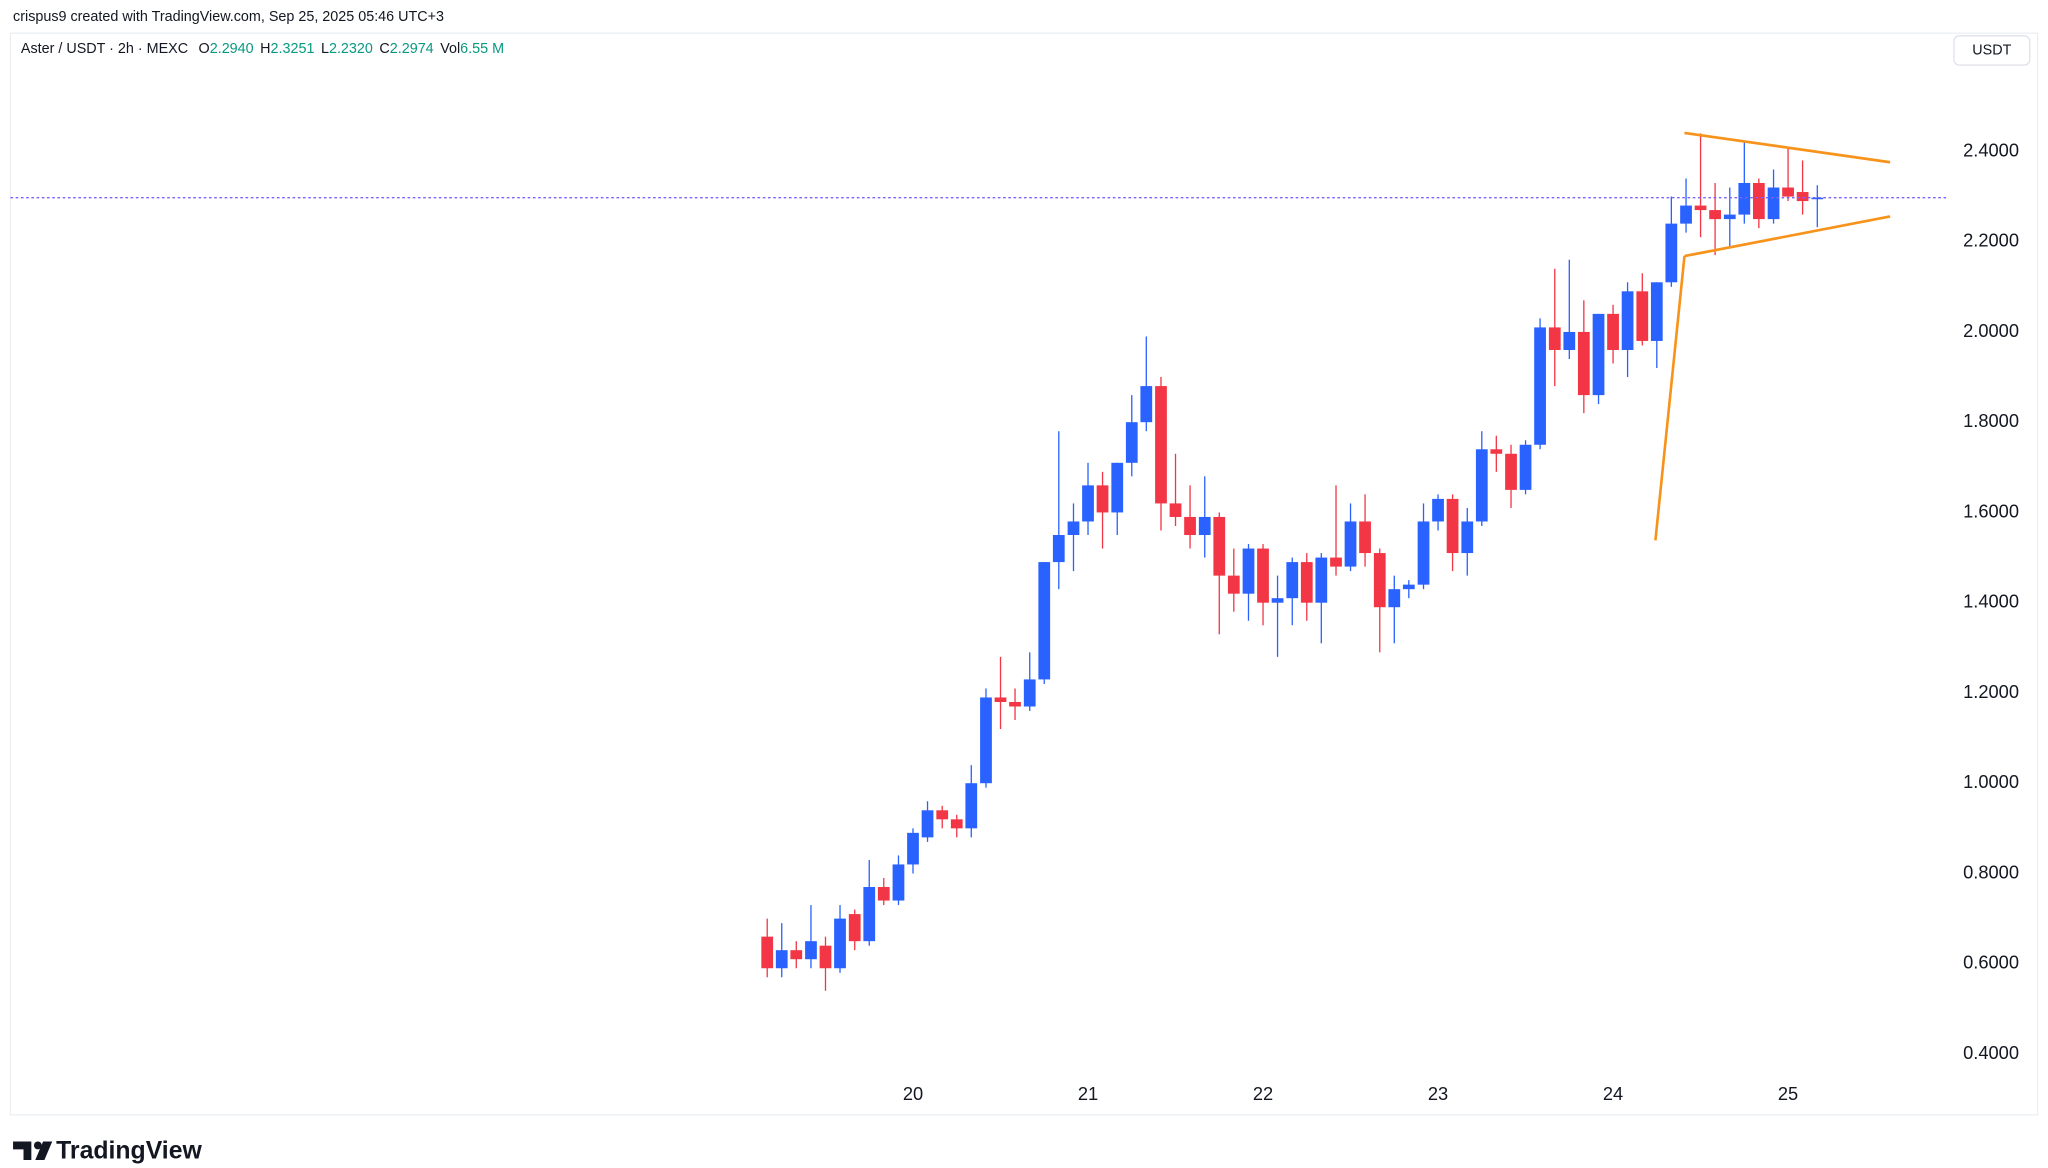 This screenshot has height=1168, width=2048. Describe the element at coordinates (1263, 1093) in the screenshot. I see `x-tick-label: 22` at that location.